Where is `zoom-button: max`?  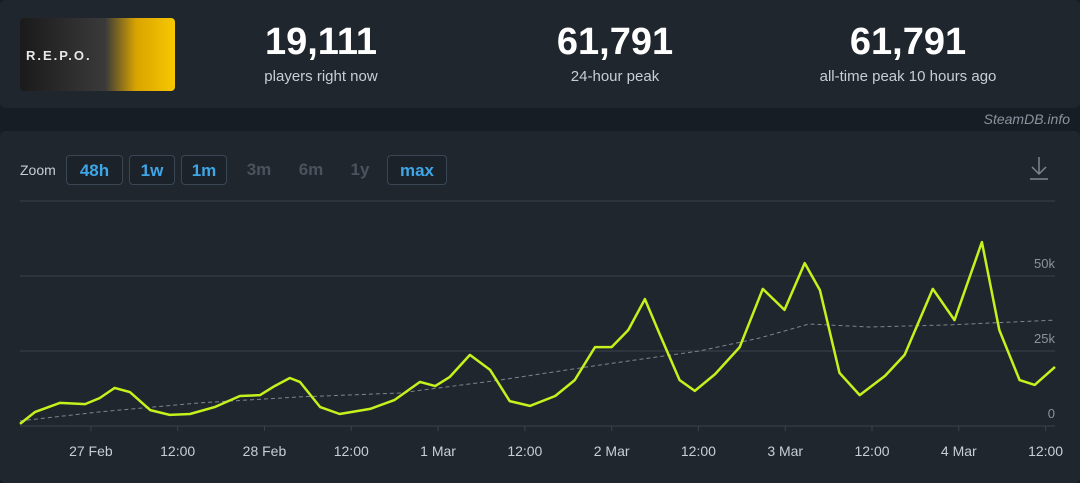 zoom-button: max is located at coordinates (417, 170).